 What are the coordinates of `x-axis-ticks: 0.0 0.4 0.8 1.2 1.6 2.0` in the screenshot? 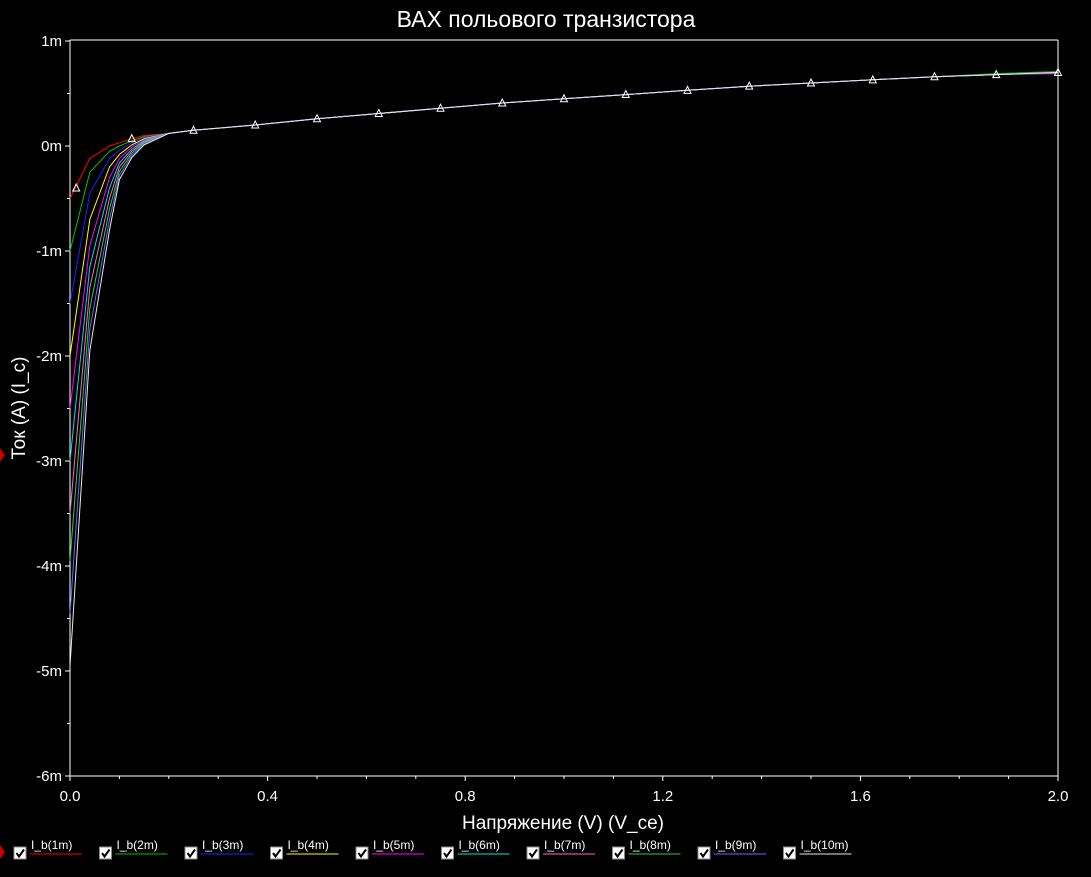 It's located at (564, 790).